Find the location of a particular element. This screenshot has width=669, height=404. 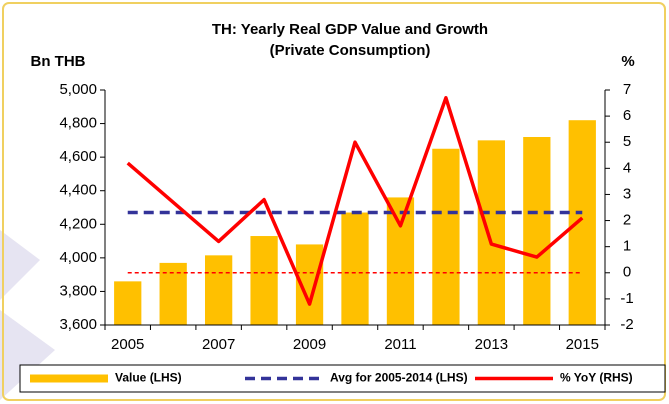

legend-label: % YoY (RHS) is located at coordinates (596, 378).